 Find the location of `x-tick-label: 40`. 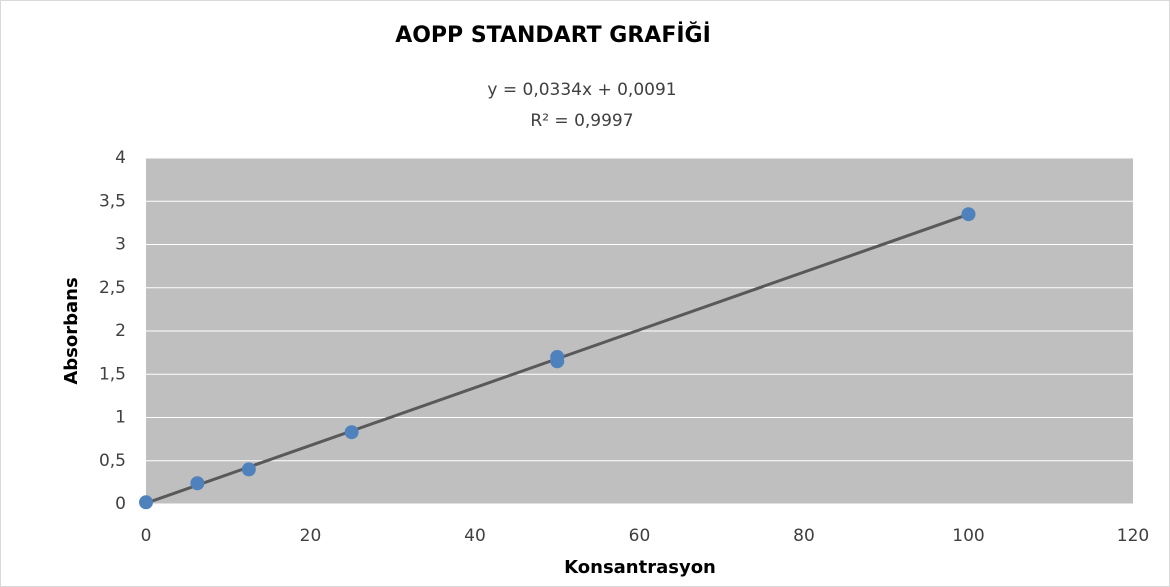

x-tick-label: 40 is located at coordinates (475, 536).